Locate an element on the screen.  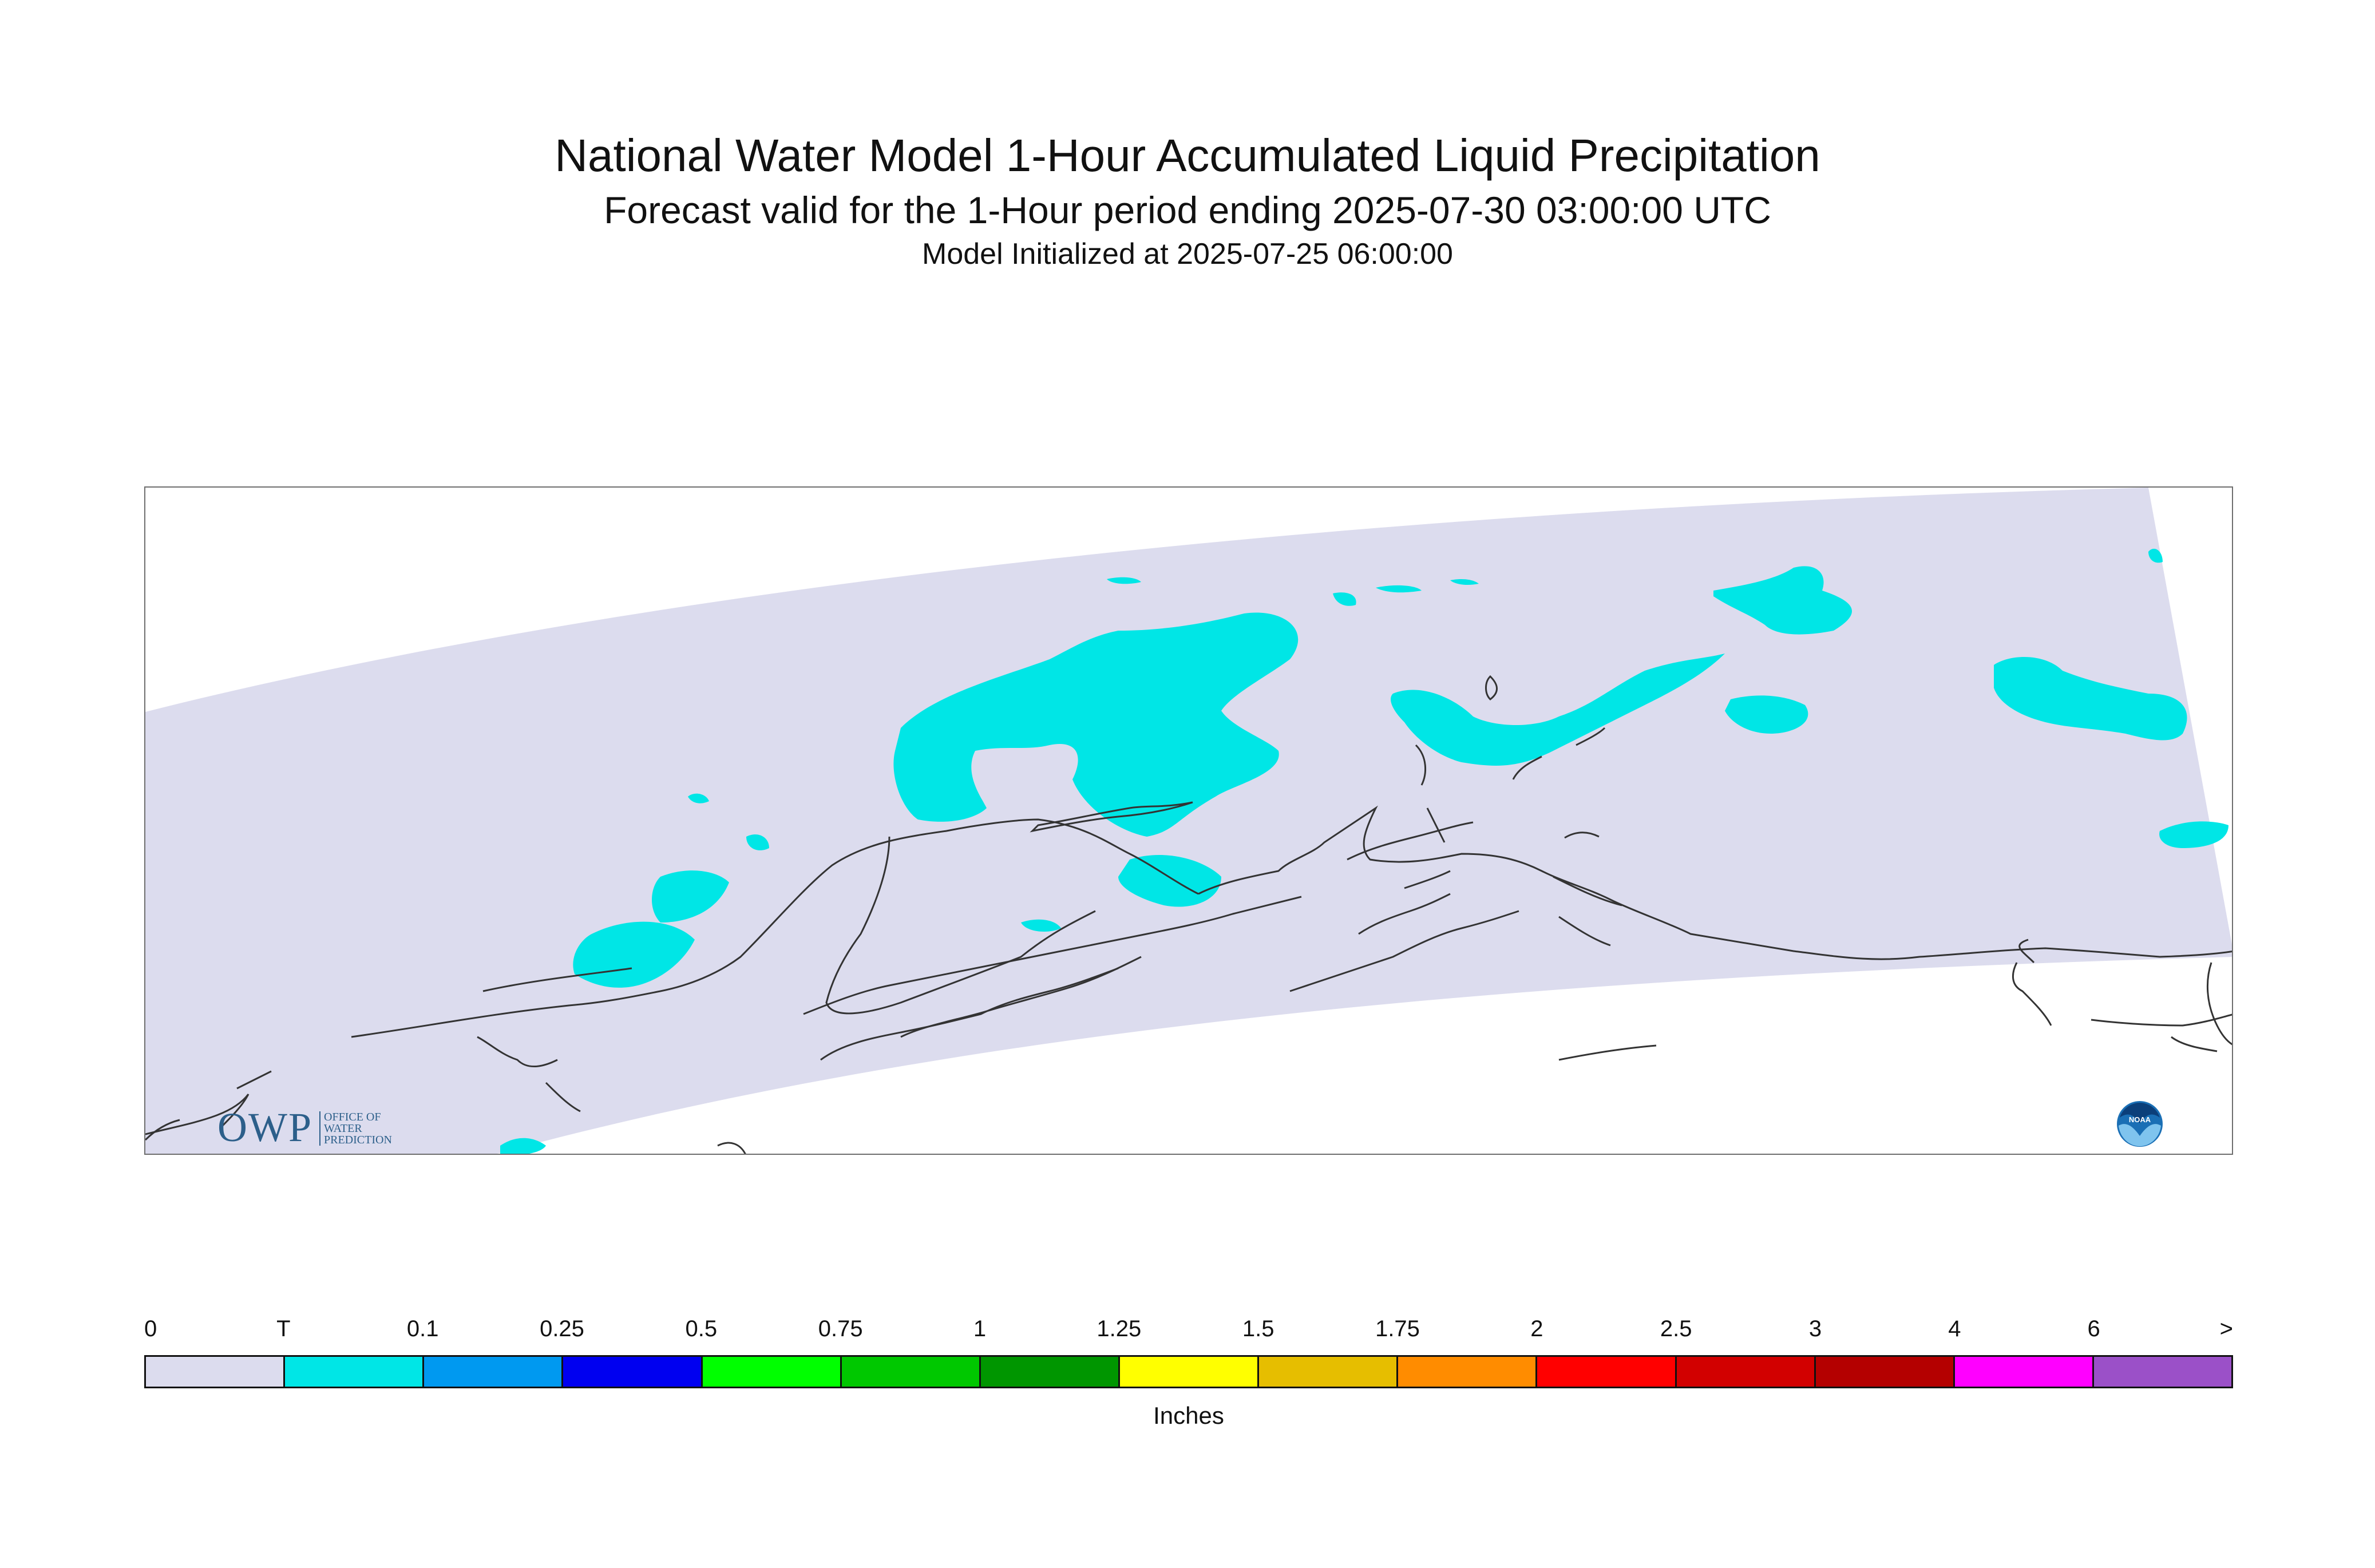
owp-logo: OWP OFFICE OF WATER PREDICTION is located at coordinates (326, 1127).